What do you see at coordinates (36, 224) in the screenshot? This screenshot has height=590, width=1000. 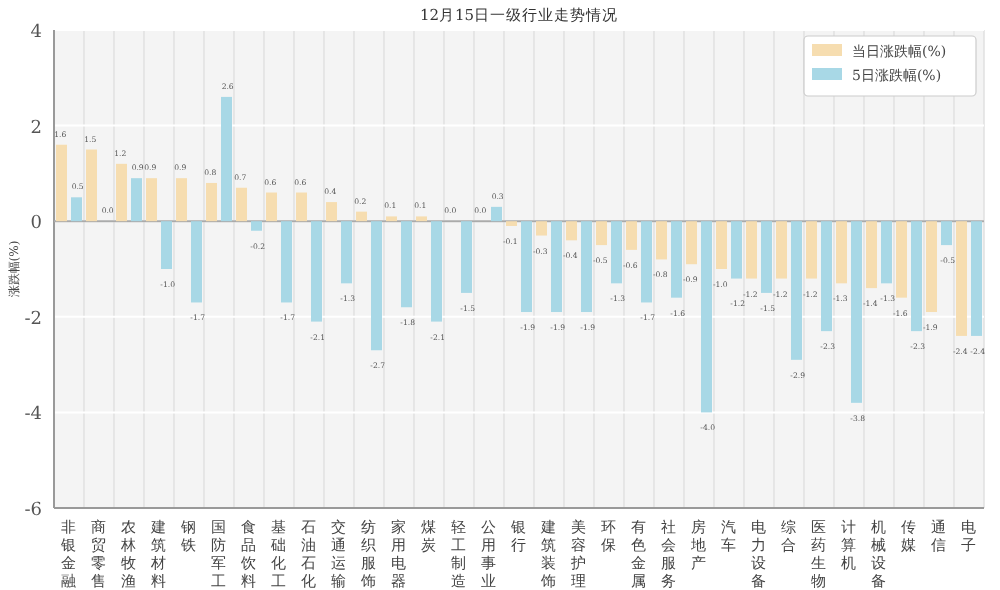 I see `y-tick-label: 0` at bounding box center [36, 224].